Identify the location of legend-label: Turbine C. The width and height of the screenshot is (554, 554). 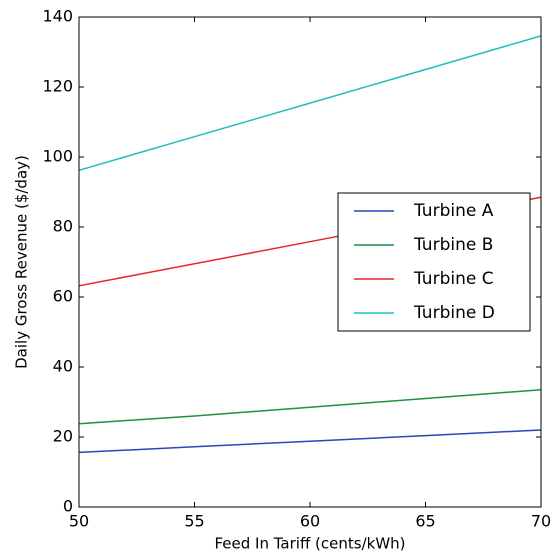
(453, 279).